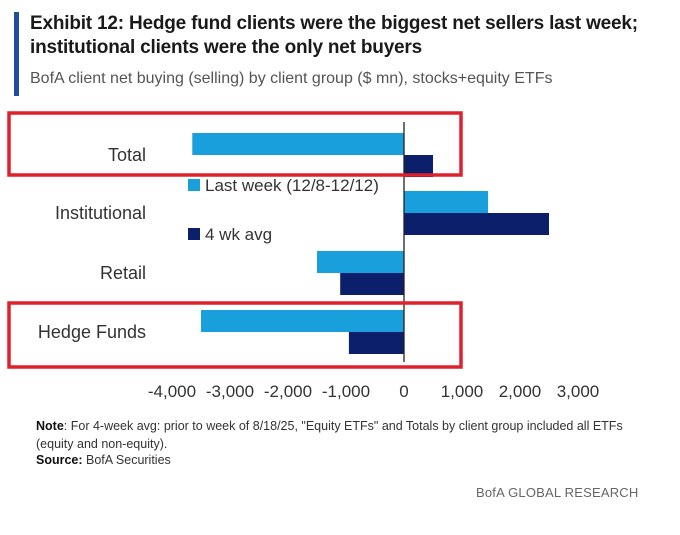 Image resolution: width=680 pixels, height=535 pixels. What do you see at coordinates (194, 185) in the screenshot?
I see `legend-swatch-last-week` at bounding box center [194, 185].